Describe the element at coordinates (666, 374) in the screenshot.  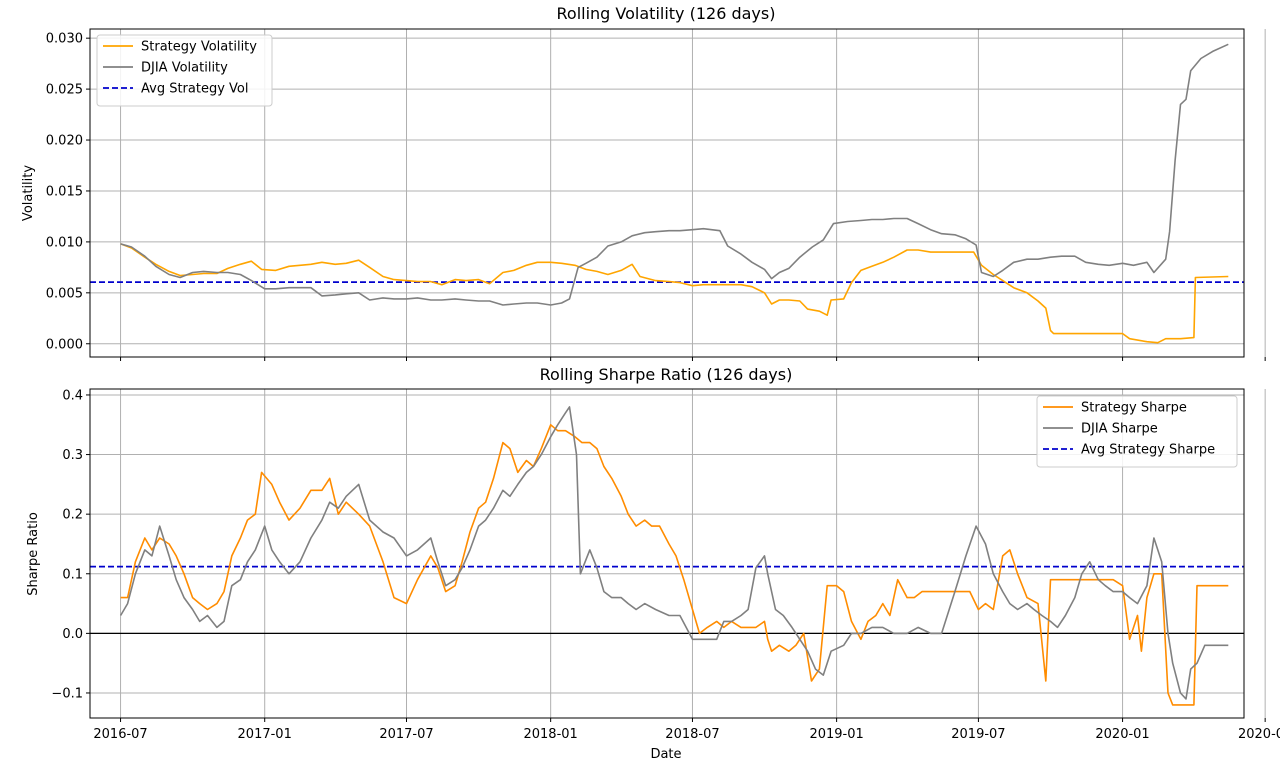
I see `sharpe-chart-title: Rolling Sharpe Ratio (126 days)` at that location.